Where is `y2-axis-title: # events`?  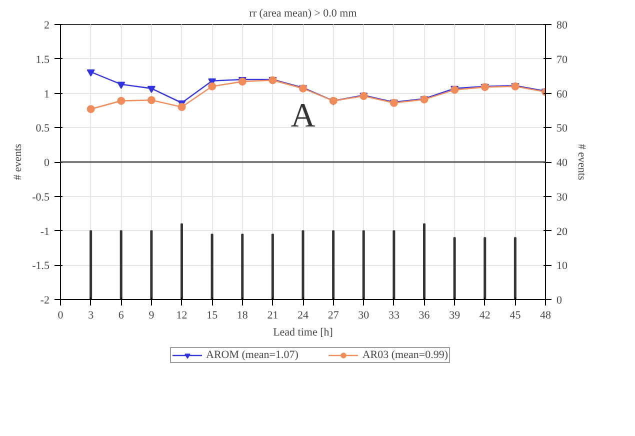 y2-axis-title: # events is located at coordinates (582, 162).